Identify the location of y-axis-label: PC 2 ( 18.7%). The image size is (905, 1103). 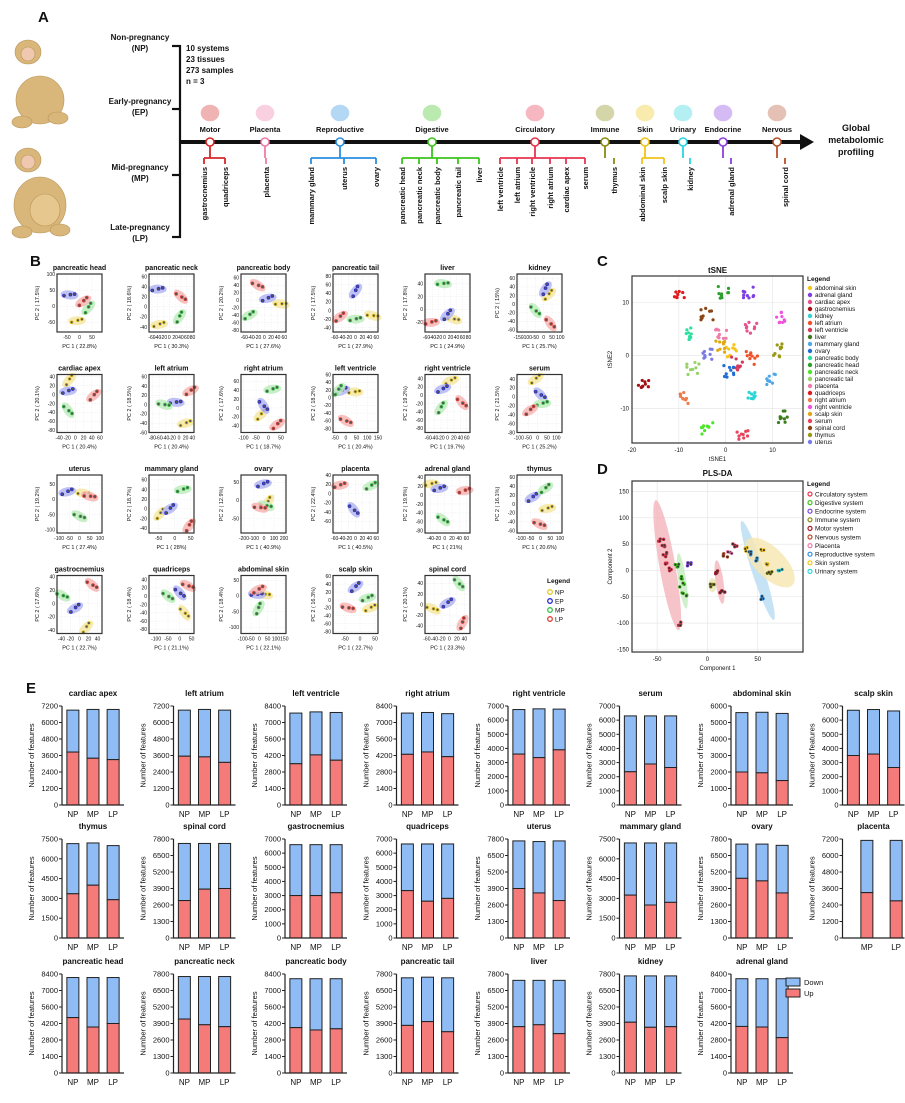
(130, 504).